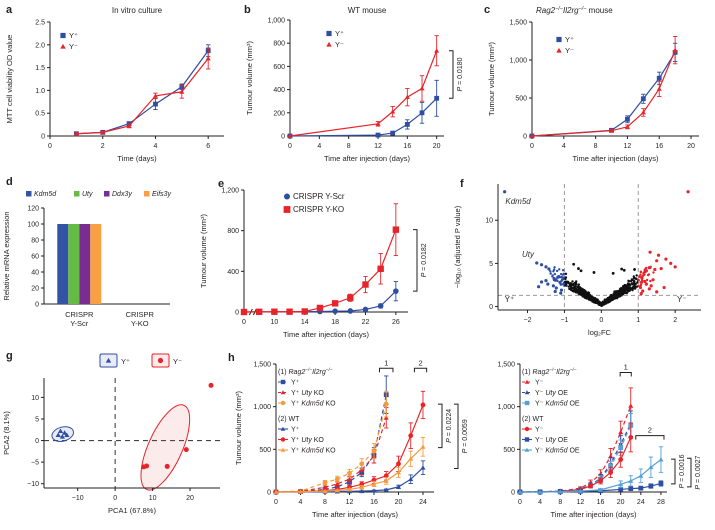  I want to click on svg-text: P = 0.0027, so click(698, 472).